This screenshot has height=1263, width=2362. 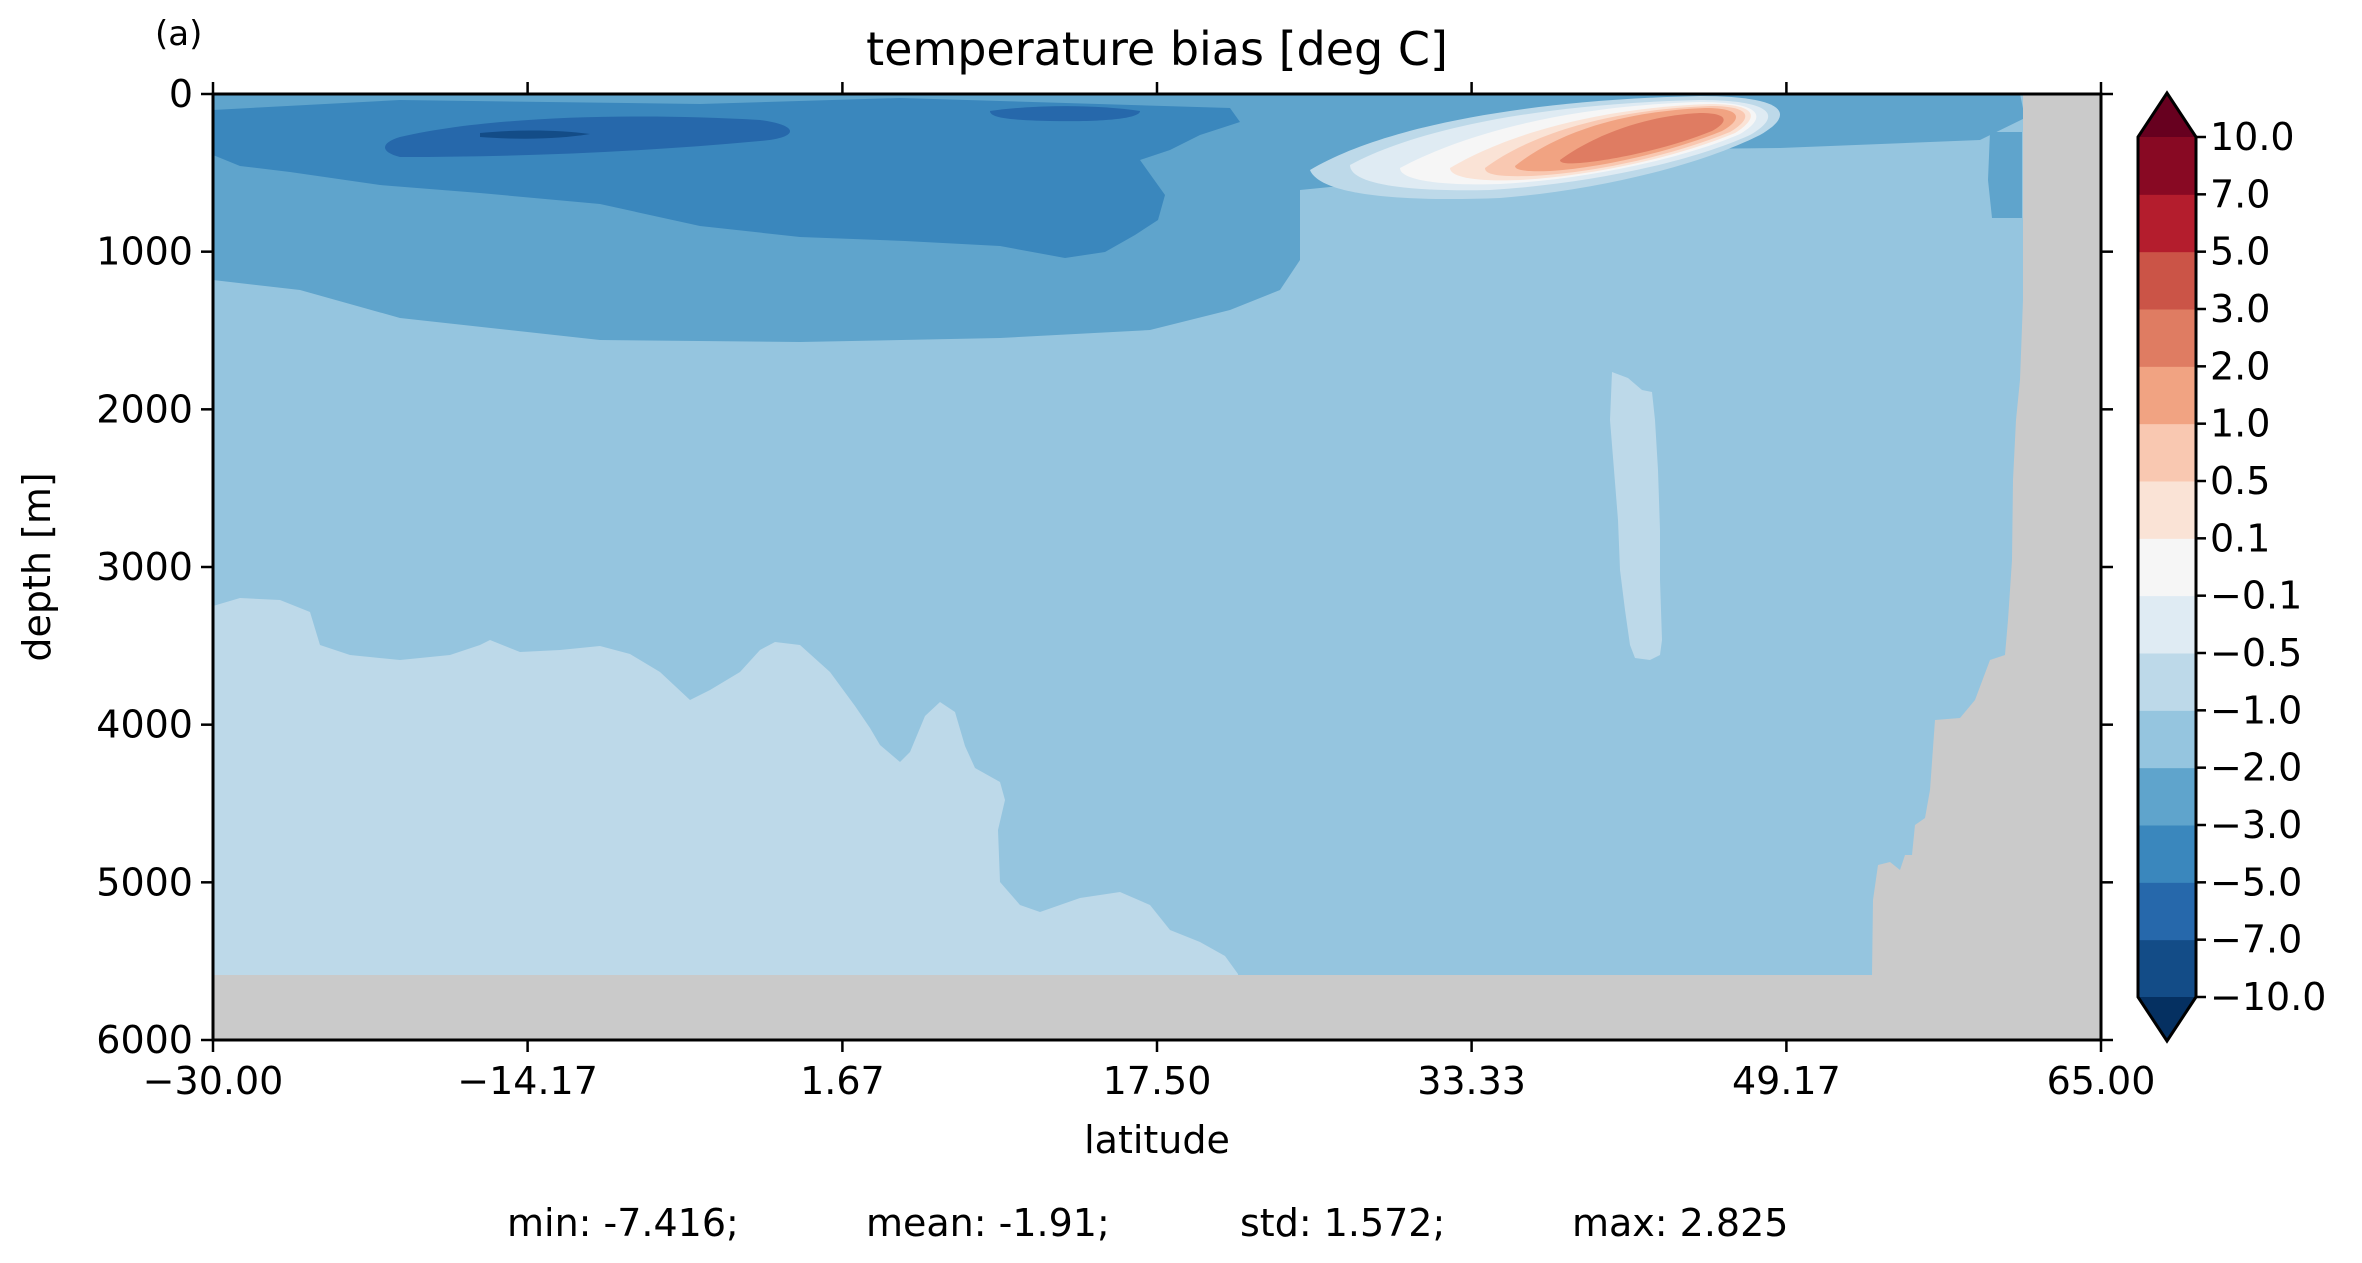 I want to click on colorbar-tick-label: 0.5, so click(x=2240, y=481).